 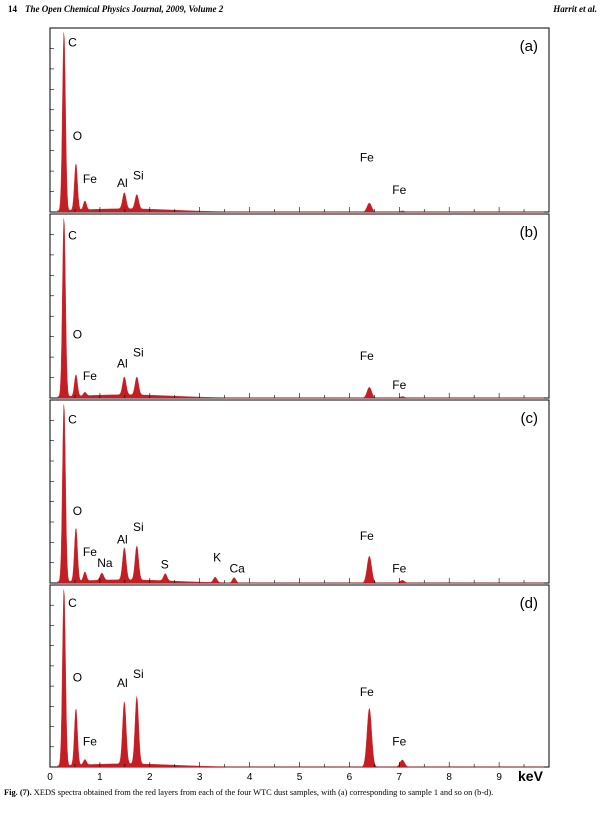 I want to click on x-tick-label: 9, so click(x=499, y=777).